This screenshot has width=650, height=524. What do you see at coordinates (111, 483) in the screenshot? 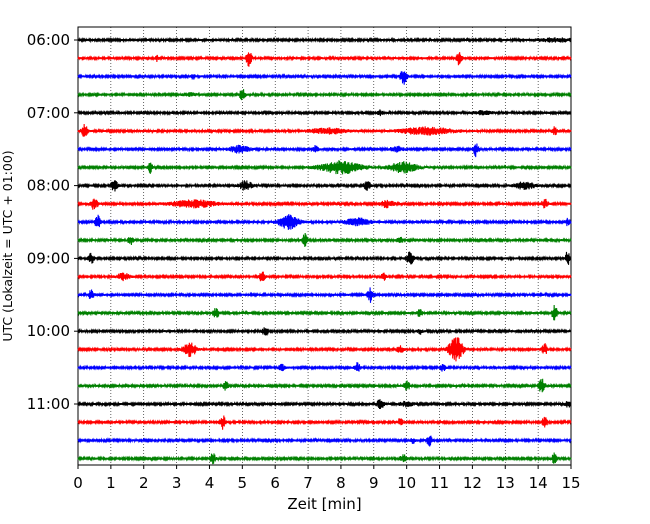
I see `x-tick-label: 1` at bounding box center [111, 483].